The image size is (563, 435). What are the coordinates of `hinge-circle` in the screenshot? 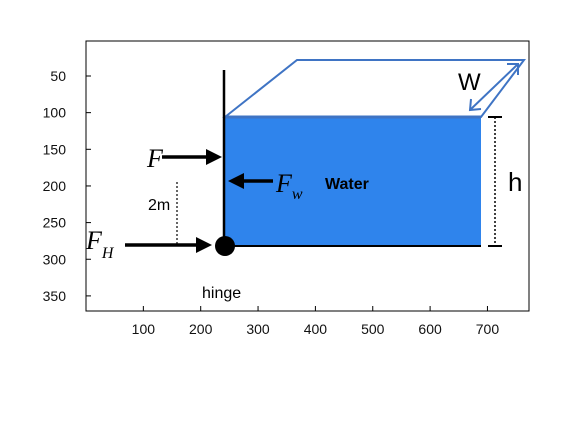 It's located at (225, 246).